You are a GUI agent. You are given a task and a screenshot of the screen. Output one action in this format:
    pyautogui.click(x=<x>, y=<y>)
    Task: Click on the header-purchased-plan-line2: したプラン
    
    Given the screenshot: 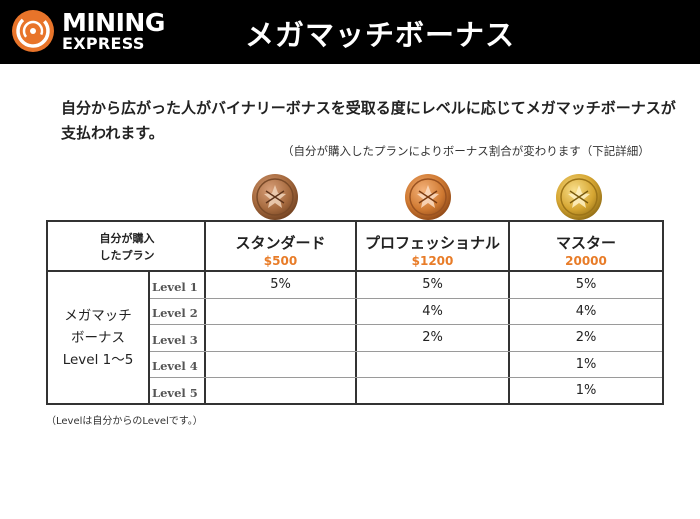 What is the action you would take?
    pyautogui.click(x=127, y=255)
    